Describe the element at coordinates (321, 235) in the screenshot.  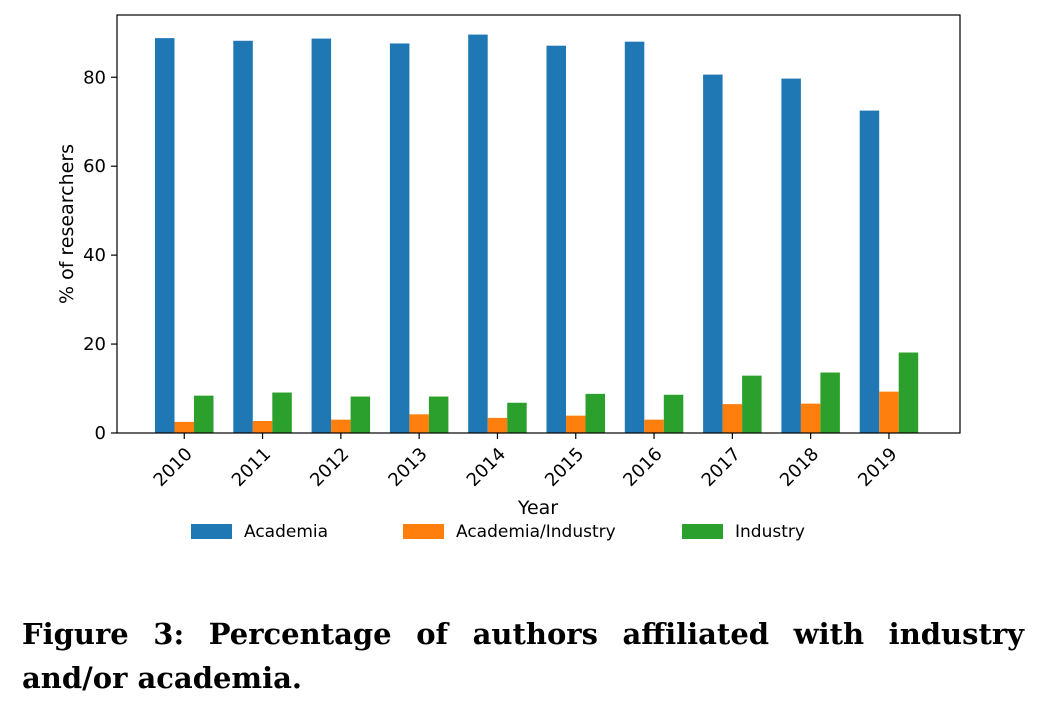
I see `bar-academia-2012` at that location.